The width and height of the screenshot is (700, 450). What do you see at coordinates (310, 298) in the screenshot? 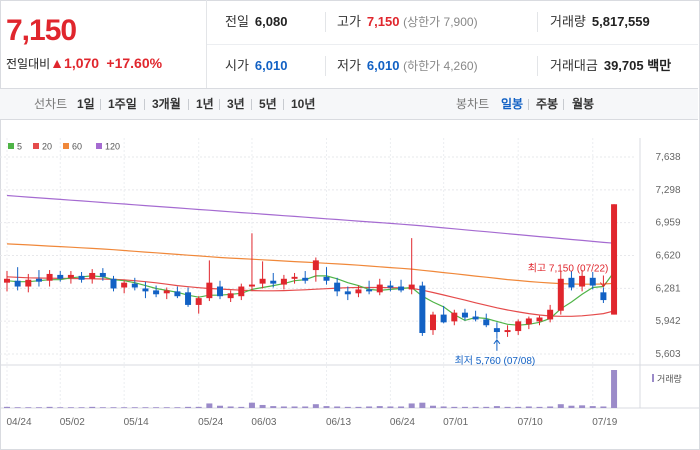
I see `ma5-line` at bounding box center [310, 298].